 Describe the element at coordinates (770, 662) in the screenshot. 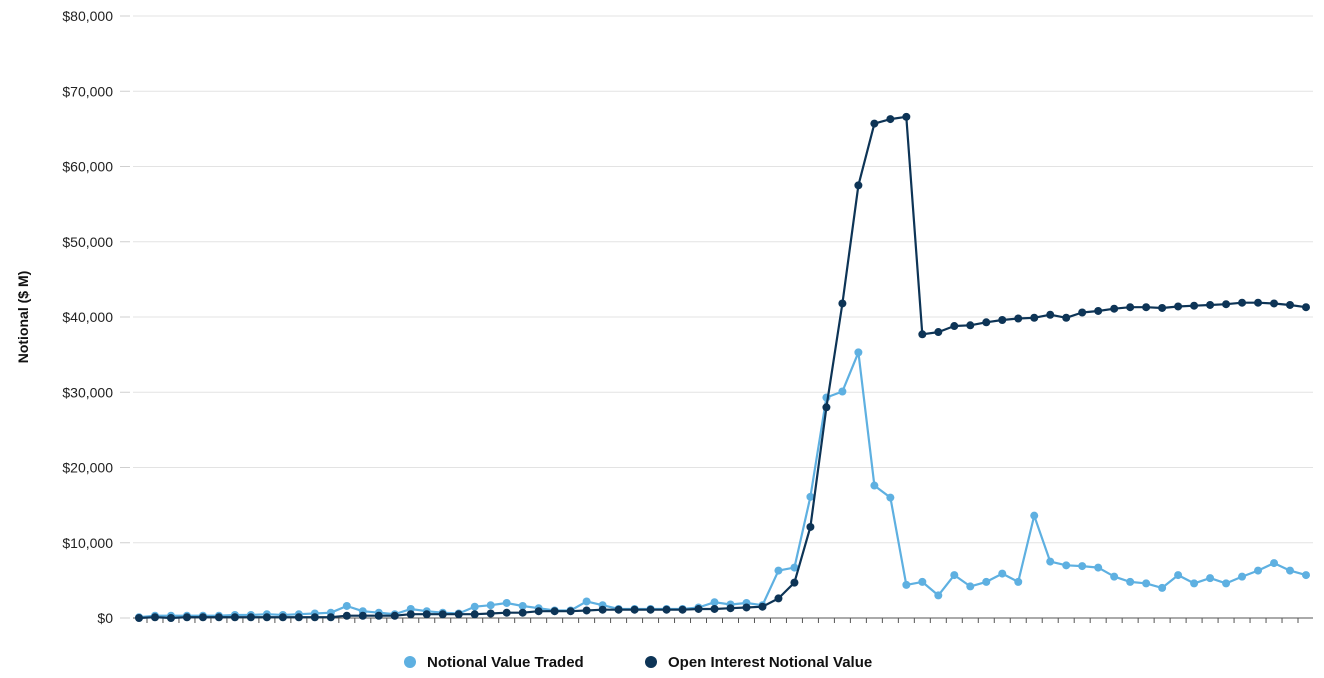

I see `legend-label: Open Interest Notional Value` at that location.